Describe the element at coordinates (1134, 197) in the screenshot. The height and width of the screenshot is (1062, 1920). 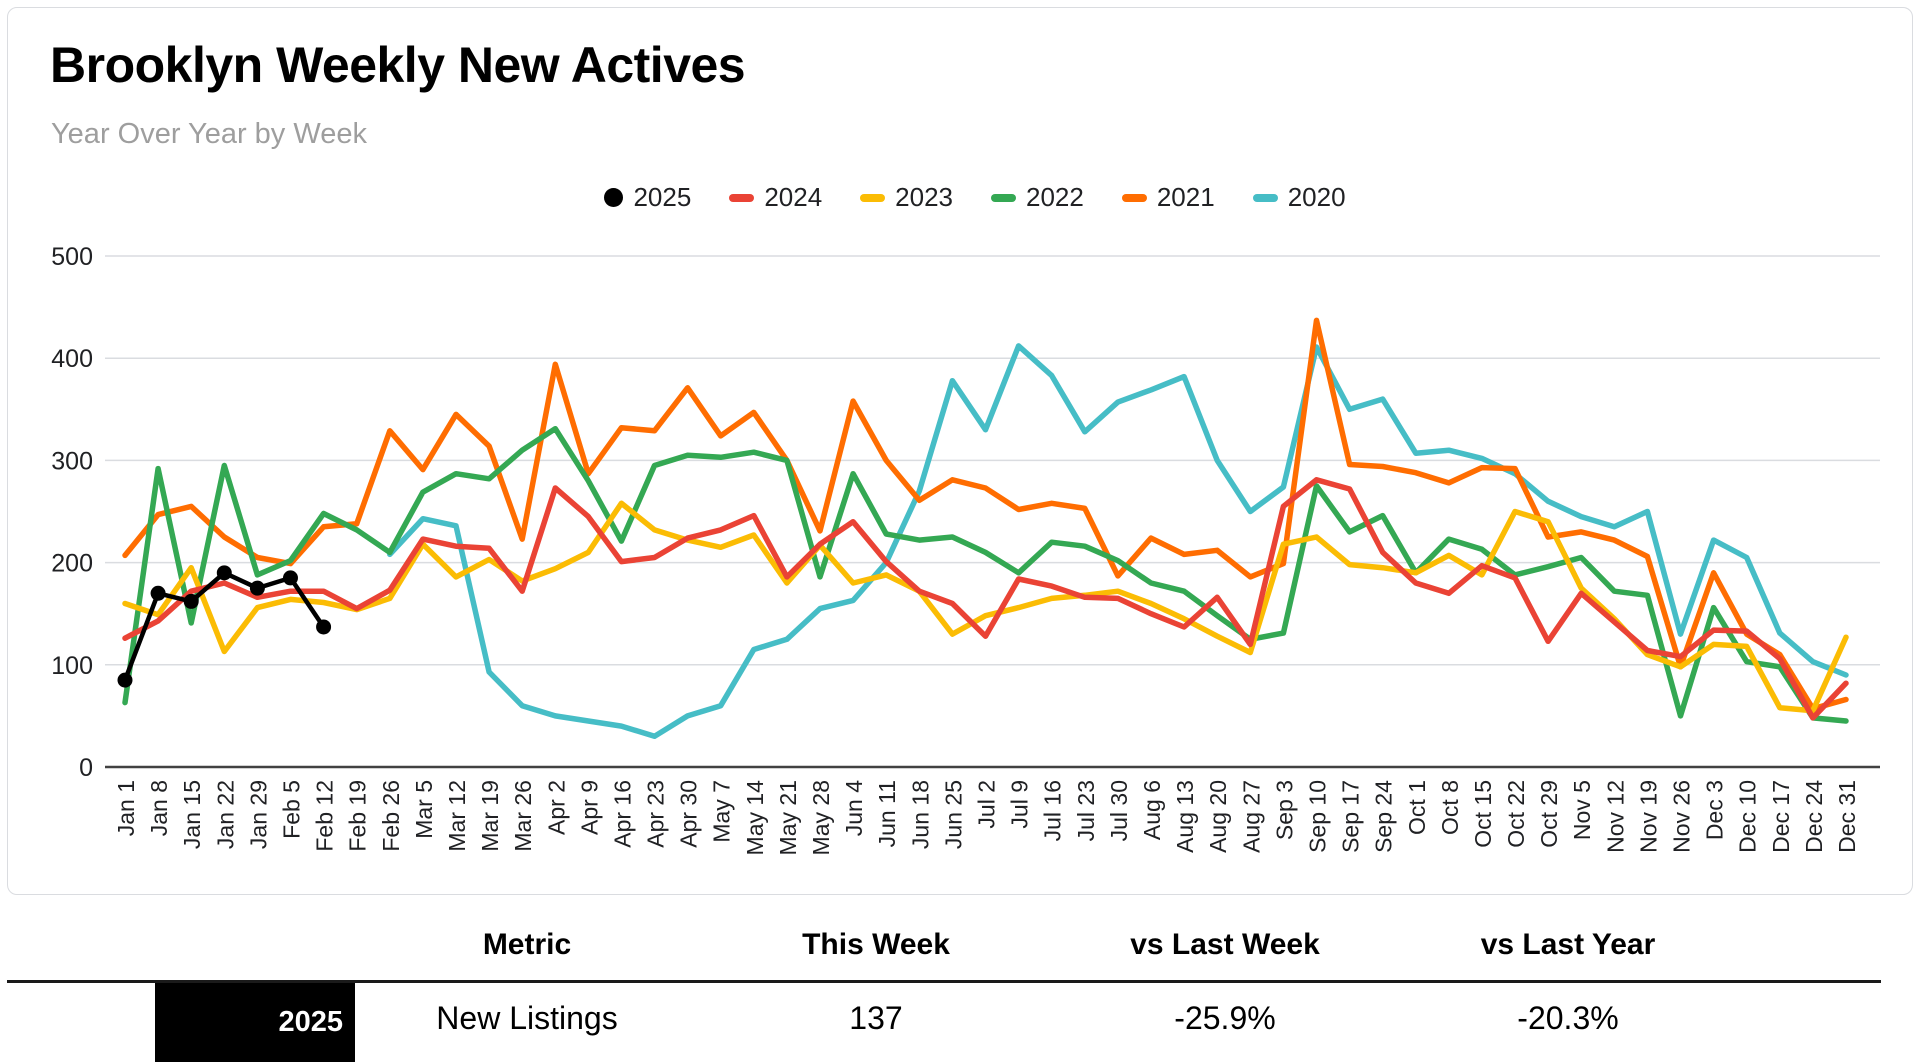
I see `legend-swatch-2021` at that location.